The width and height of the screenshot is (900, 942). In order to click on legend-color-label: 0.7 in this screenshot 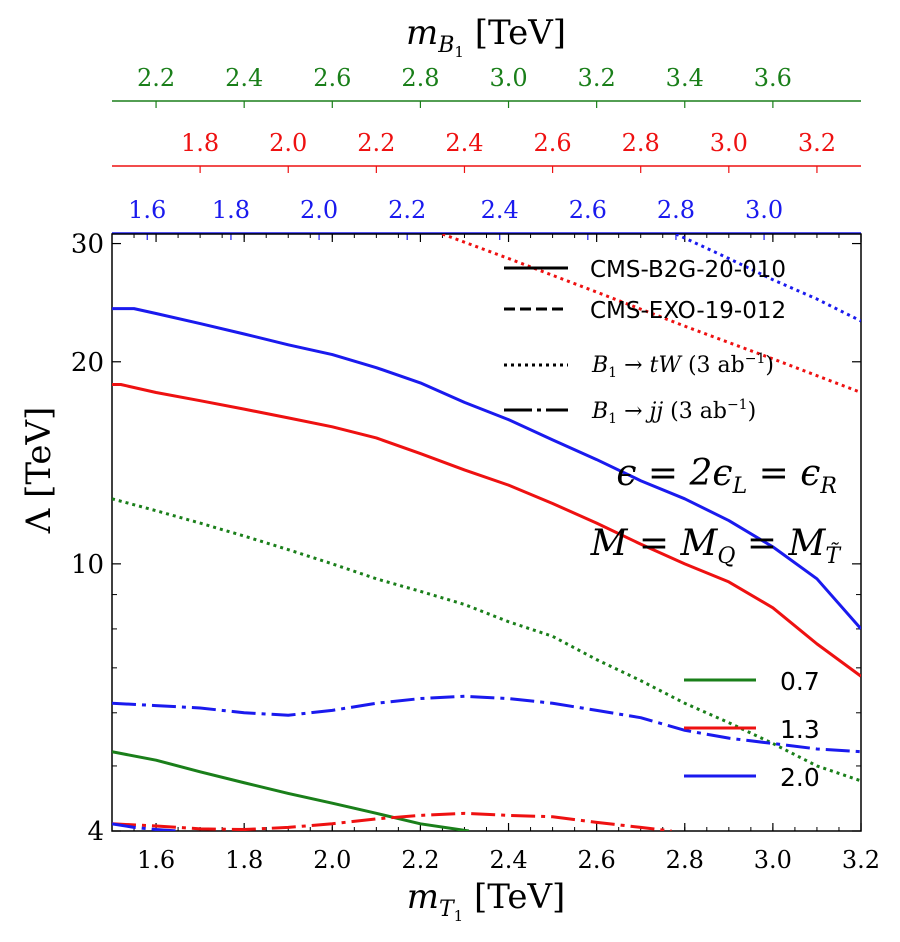, I will do `click(800, 681)`.